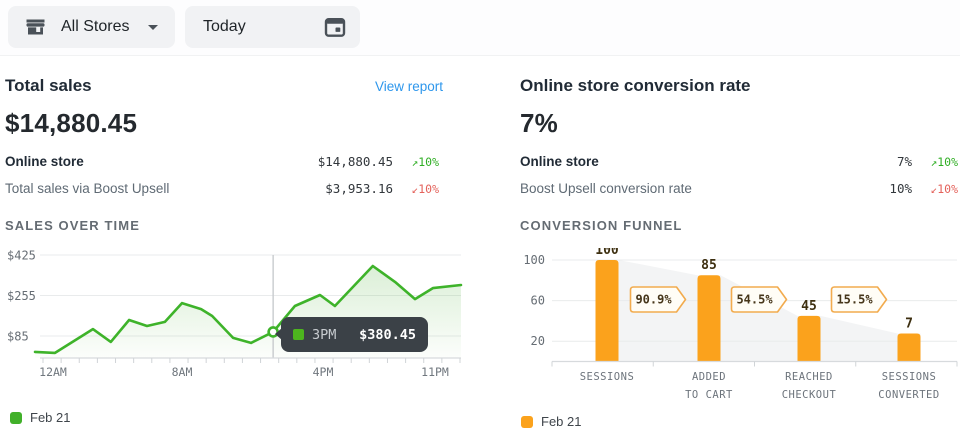 The image size is (960, 431). What do you see at coordinates (324, 334) in the screenshot?
I see `tooltip-time: 3PM` at bounding box center [324, 334].